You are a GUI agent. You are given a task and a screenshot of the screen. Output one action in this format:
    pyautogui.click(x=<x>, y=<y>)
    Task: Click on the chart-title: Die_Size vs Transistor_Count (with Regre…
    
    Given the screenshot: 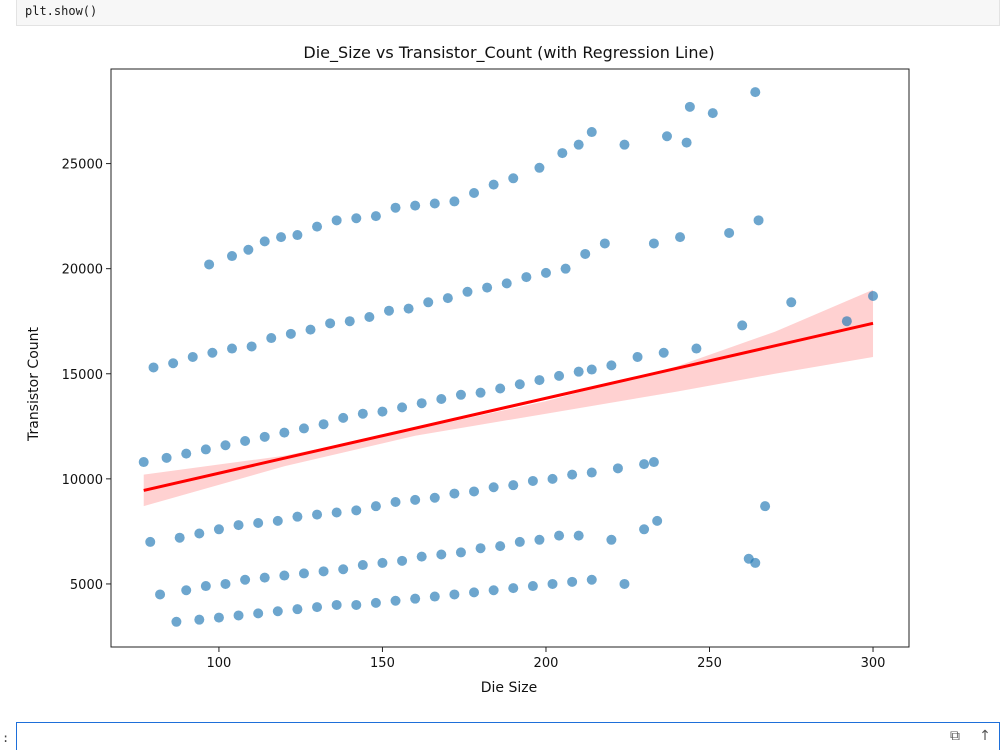 What is the action you would take?
    pyautogui.click(x=508, y=53)
    